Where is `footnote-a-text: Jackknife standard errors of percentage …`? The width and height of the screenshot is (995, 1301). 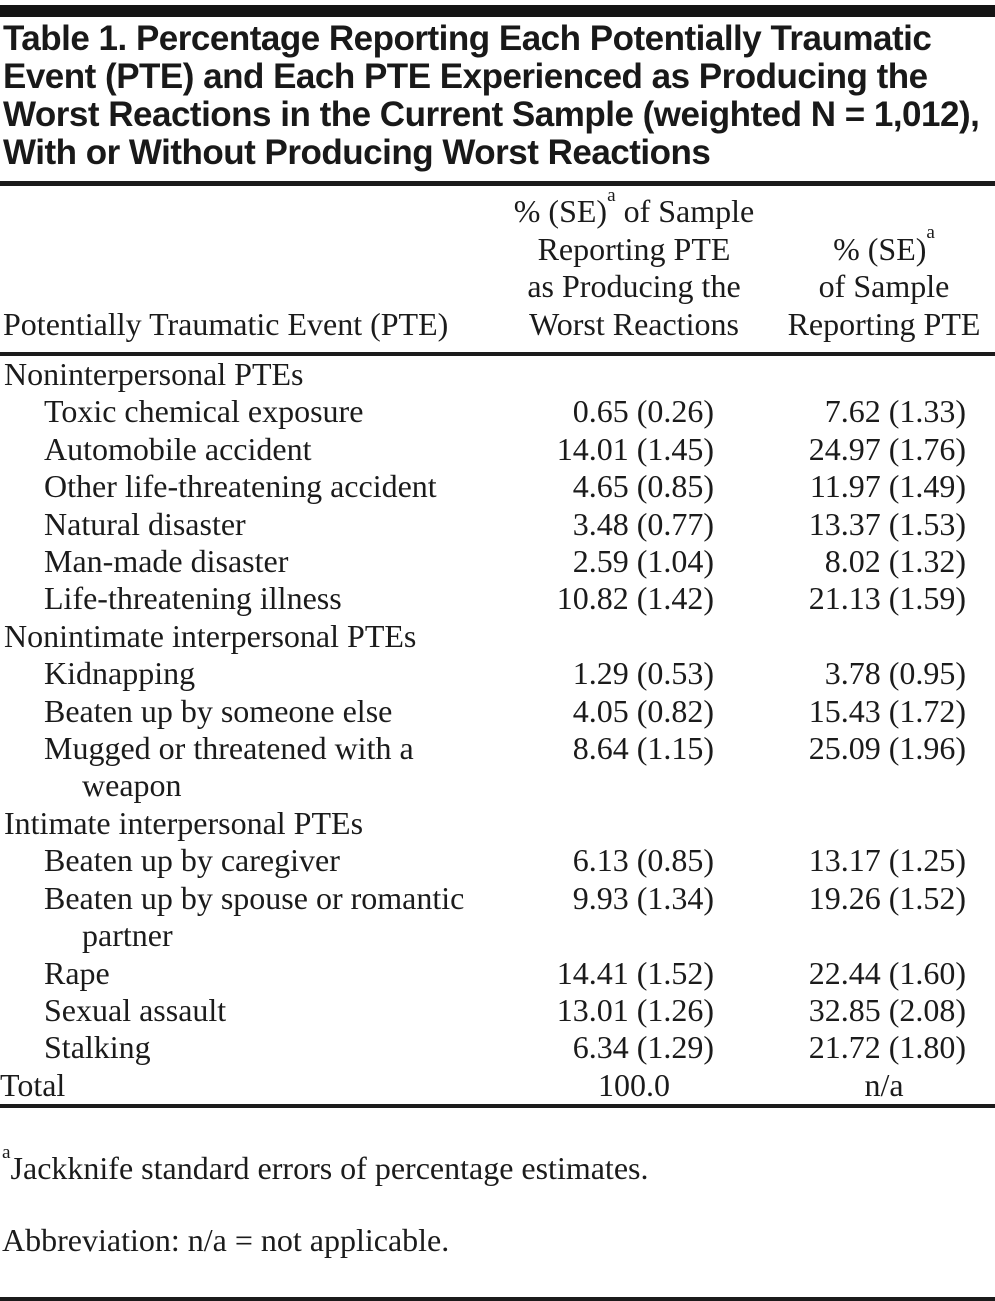
footnote-a-text: Jackknife standard errors of percentage … is located at coordinates (329, 1168).